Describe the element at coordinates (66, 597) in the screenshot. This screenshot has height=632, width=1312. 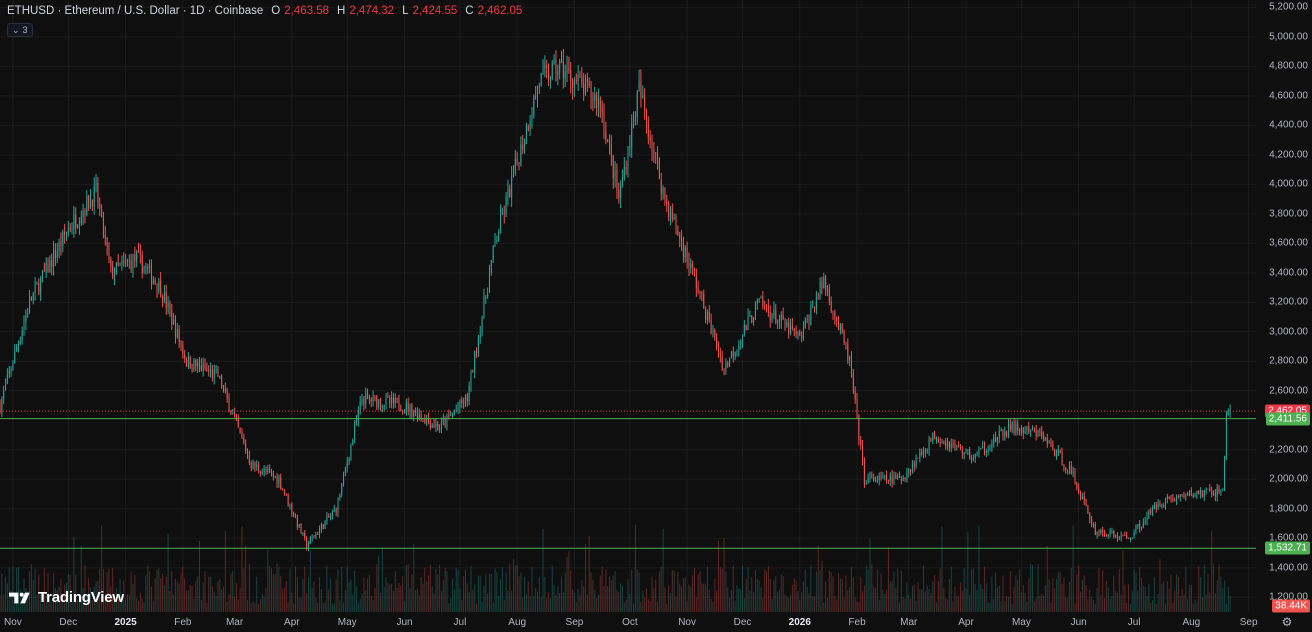
I see `tradingview-logo: TradingView` at that location.